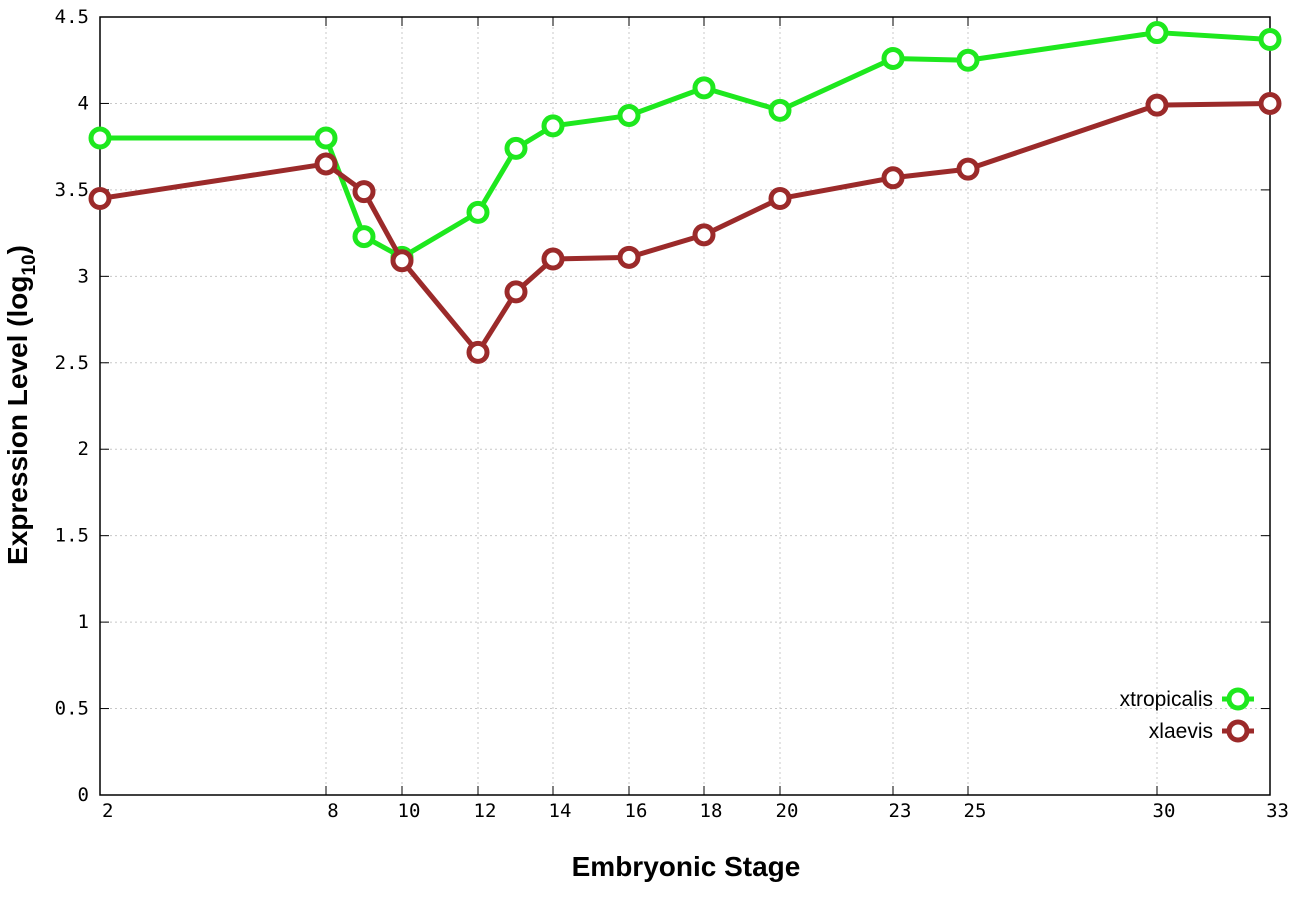 The height and width of the screenshot is (907, 1296). What do you see at coordinates (1187, 715) in the screenshot?
I see `legend: xtropicalis xlaevis` at bounding box center [1187, 715].